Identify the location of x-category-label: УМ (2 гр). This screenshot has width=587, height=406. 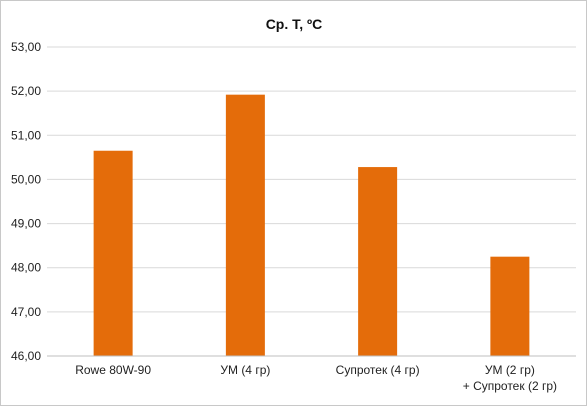
(510, 370).